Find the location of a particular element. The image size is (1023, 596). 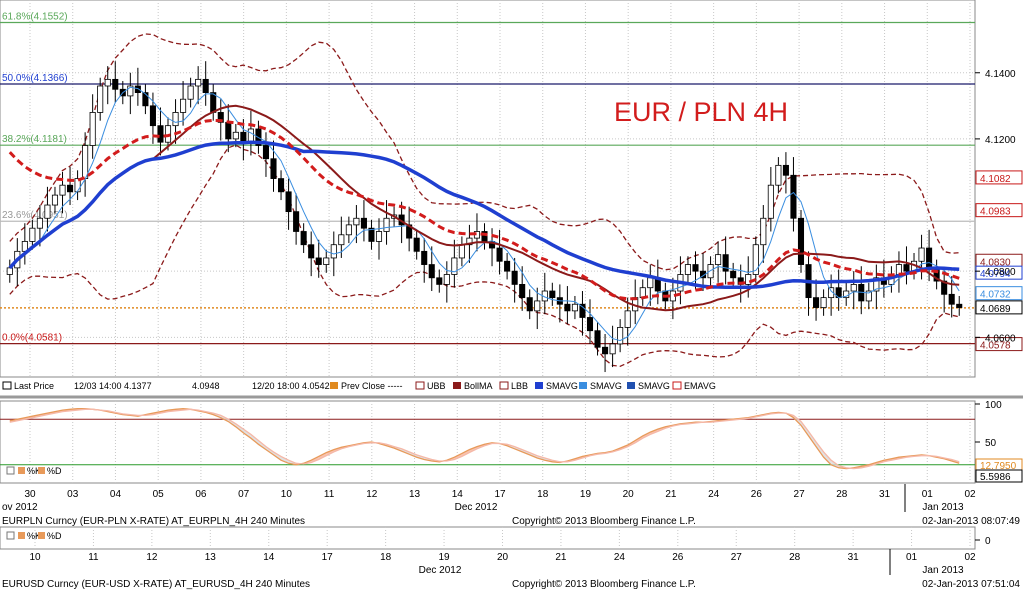

x-tick-label: 28 is located at coordinates (842, 494).